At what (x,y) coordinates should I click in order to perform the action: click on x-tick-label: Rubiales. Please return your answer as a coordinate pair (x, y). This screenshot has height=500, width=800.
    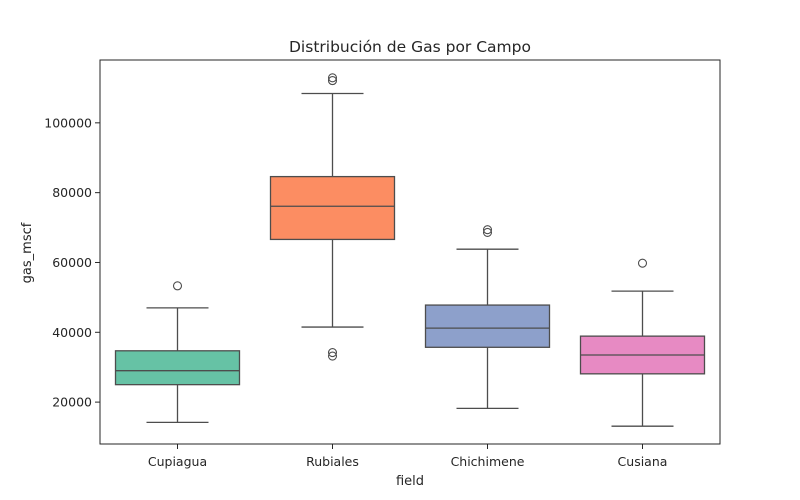
    Looking at the image, I should click on (332, 461).